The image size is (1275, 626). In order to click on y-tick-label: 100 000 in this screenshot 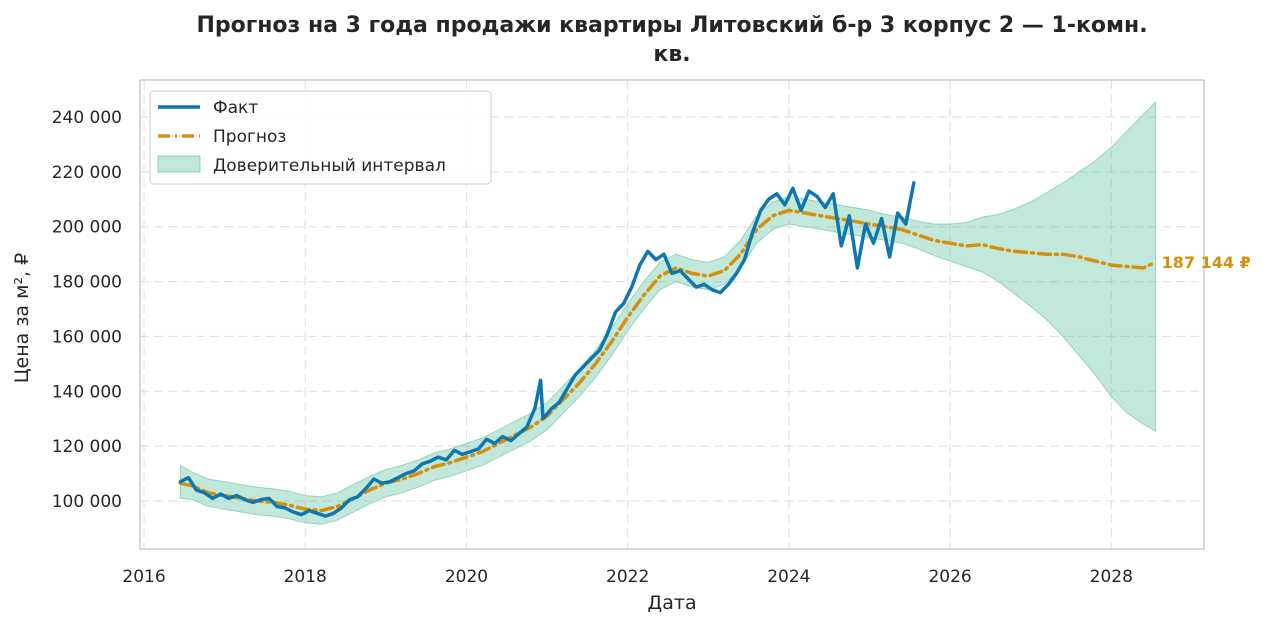, I will do `click(87, 502)`.